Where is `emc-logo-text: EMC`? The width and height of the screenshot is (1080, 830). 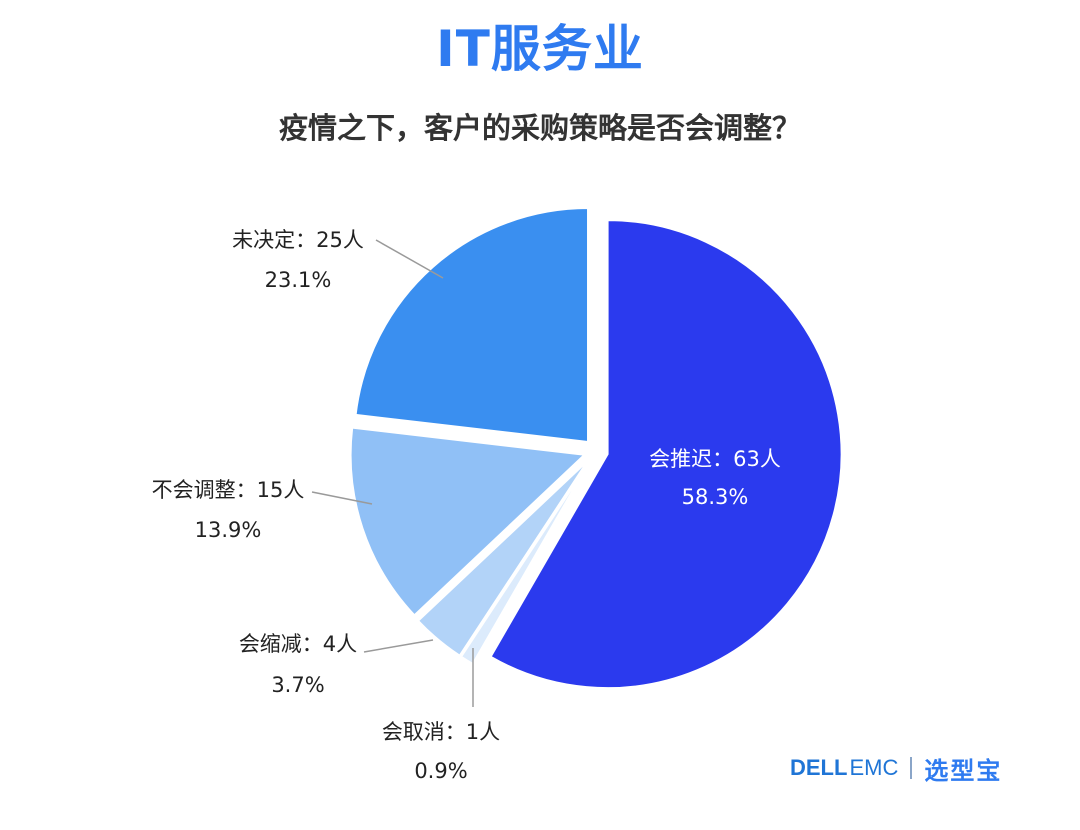 emc-logo-text: EMC is located at coordinates (874, 767).